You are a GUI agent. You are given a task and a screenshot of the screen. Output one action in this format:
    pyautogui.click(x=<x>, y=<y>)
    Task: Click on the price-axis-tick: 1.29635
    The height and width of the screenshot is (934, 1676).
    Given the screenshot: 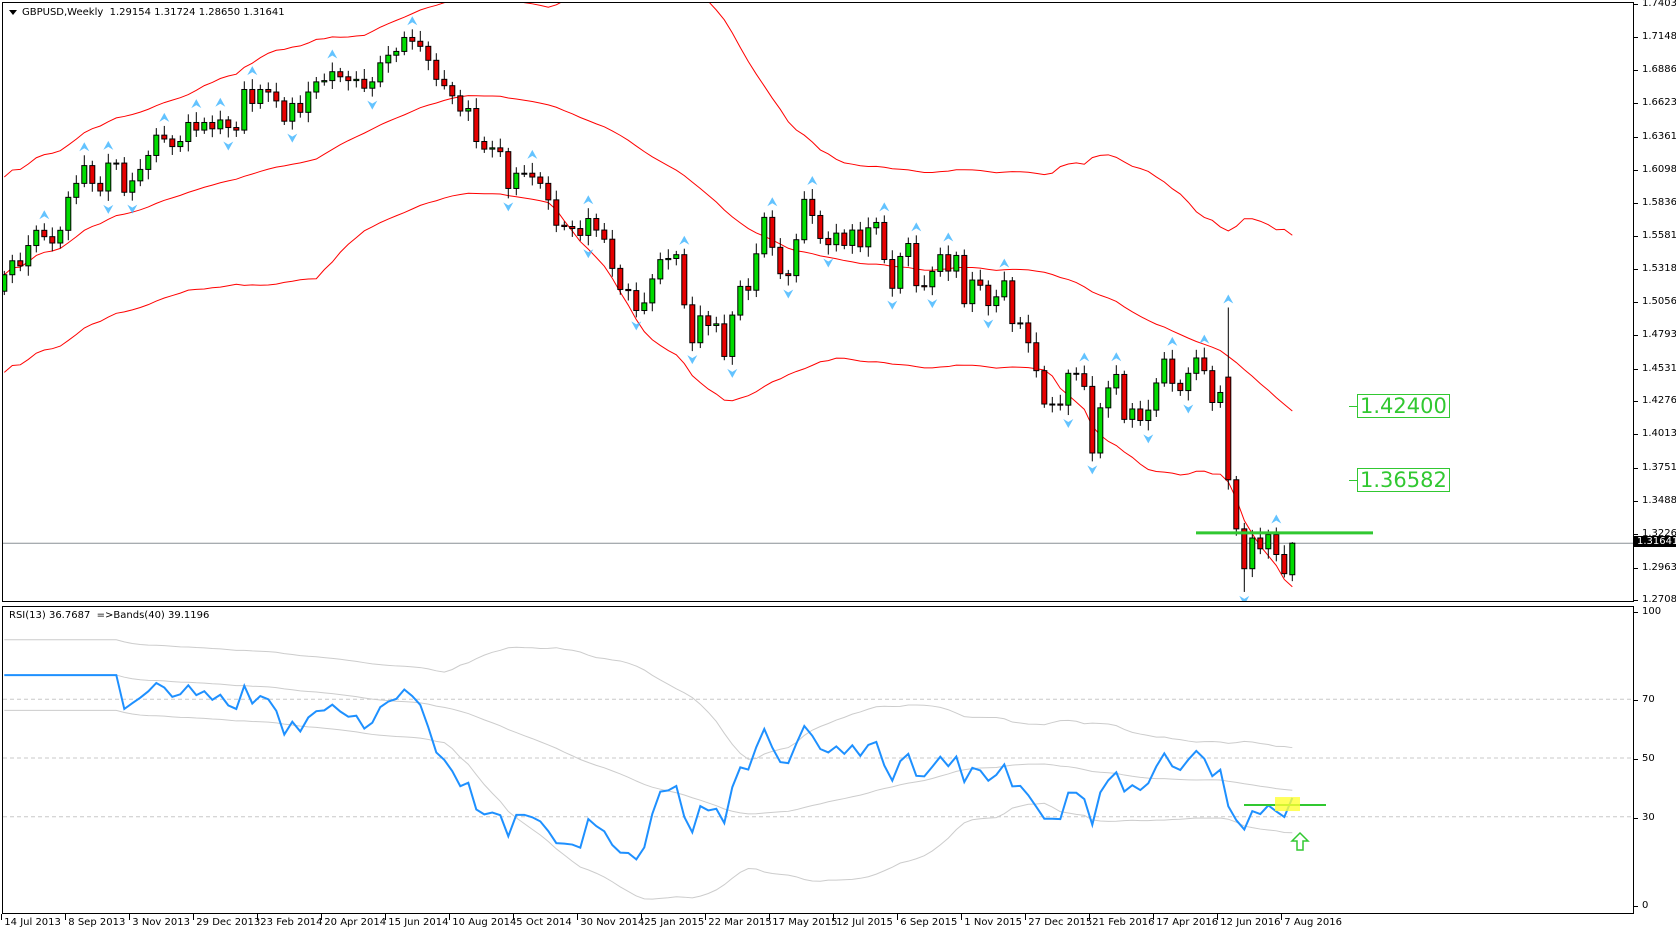 What is the action you would take?
    pyautogui.click(x=1654, y=567)
    